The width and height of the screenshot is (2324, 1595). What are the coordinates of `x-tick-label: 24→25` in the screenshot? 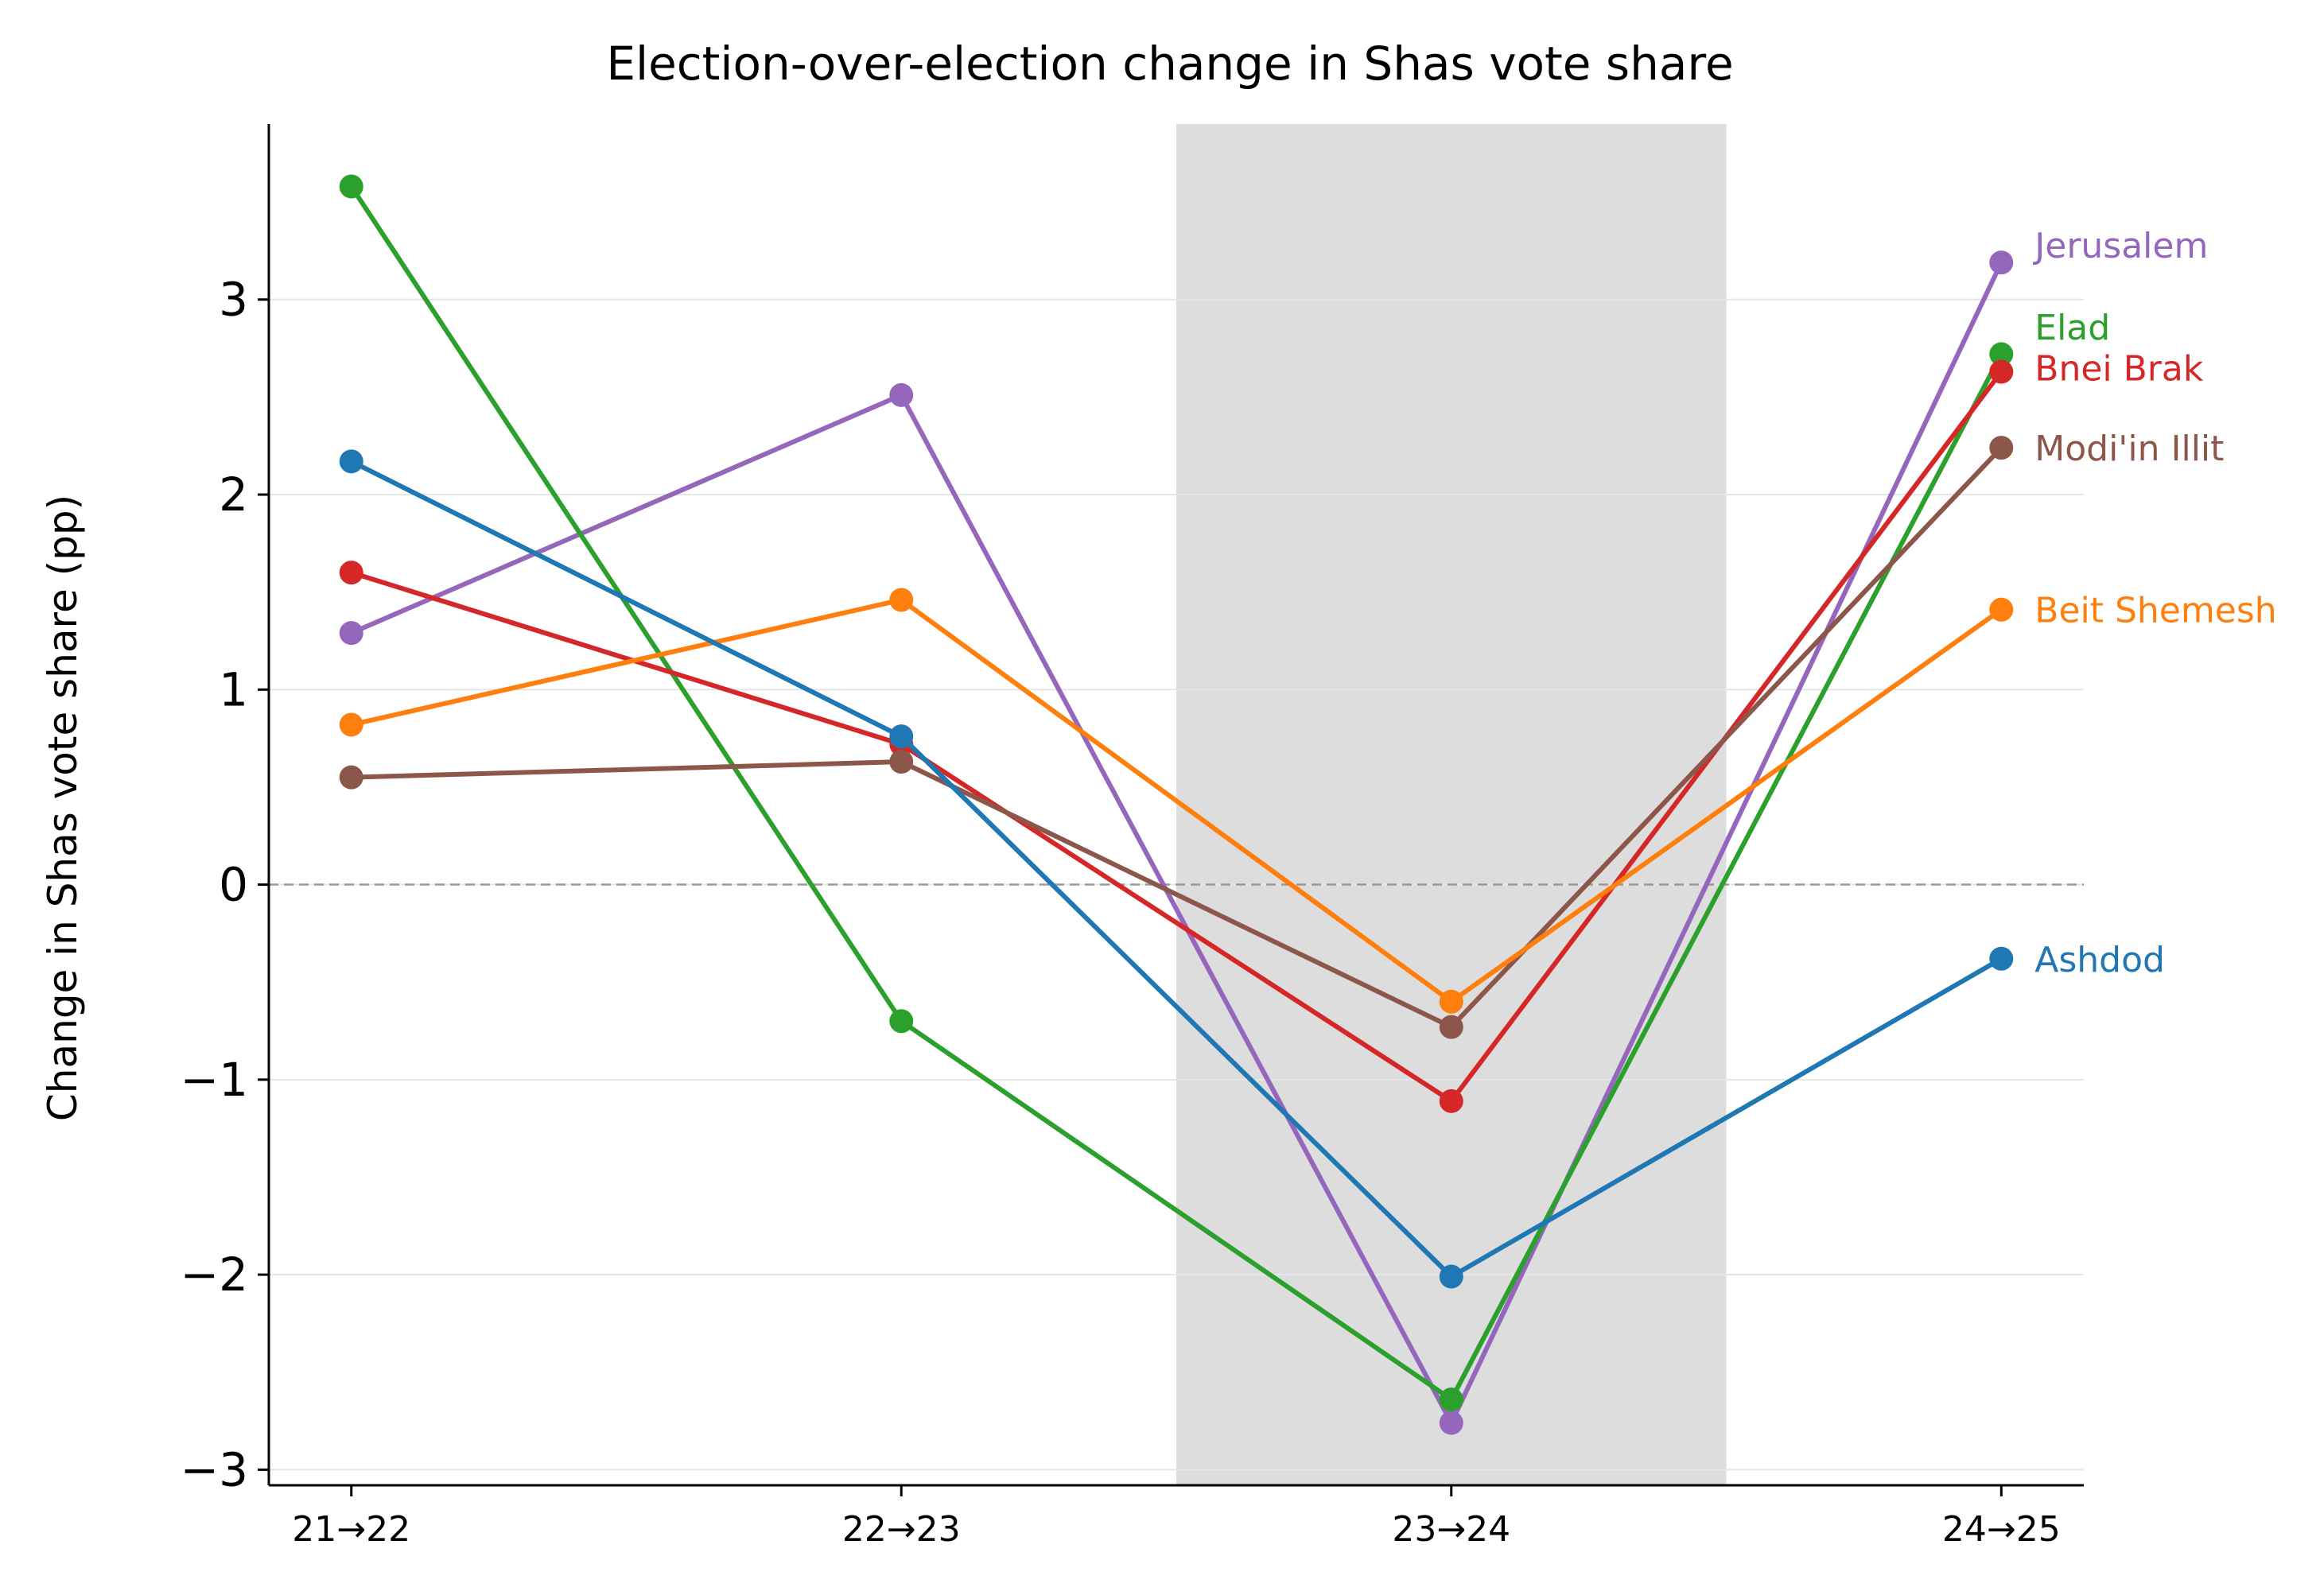 It's located at (2001, 1529).